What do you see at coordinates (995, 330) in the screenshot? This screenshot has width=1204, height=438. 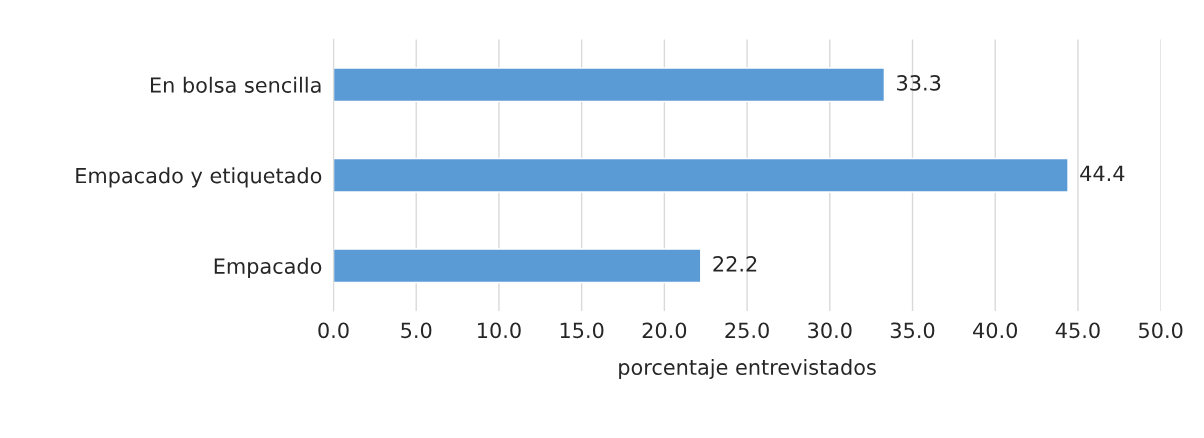 I see `x-tick-label: 40.0` at bounding box center [995, 330].